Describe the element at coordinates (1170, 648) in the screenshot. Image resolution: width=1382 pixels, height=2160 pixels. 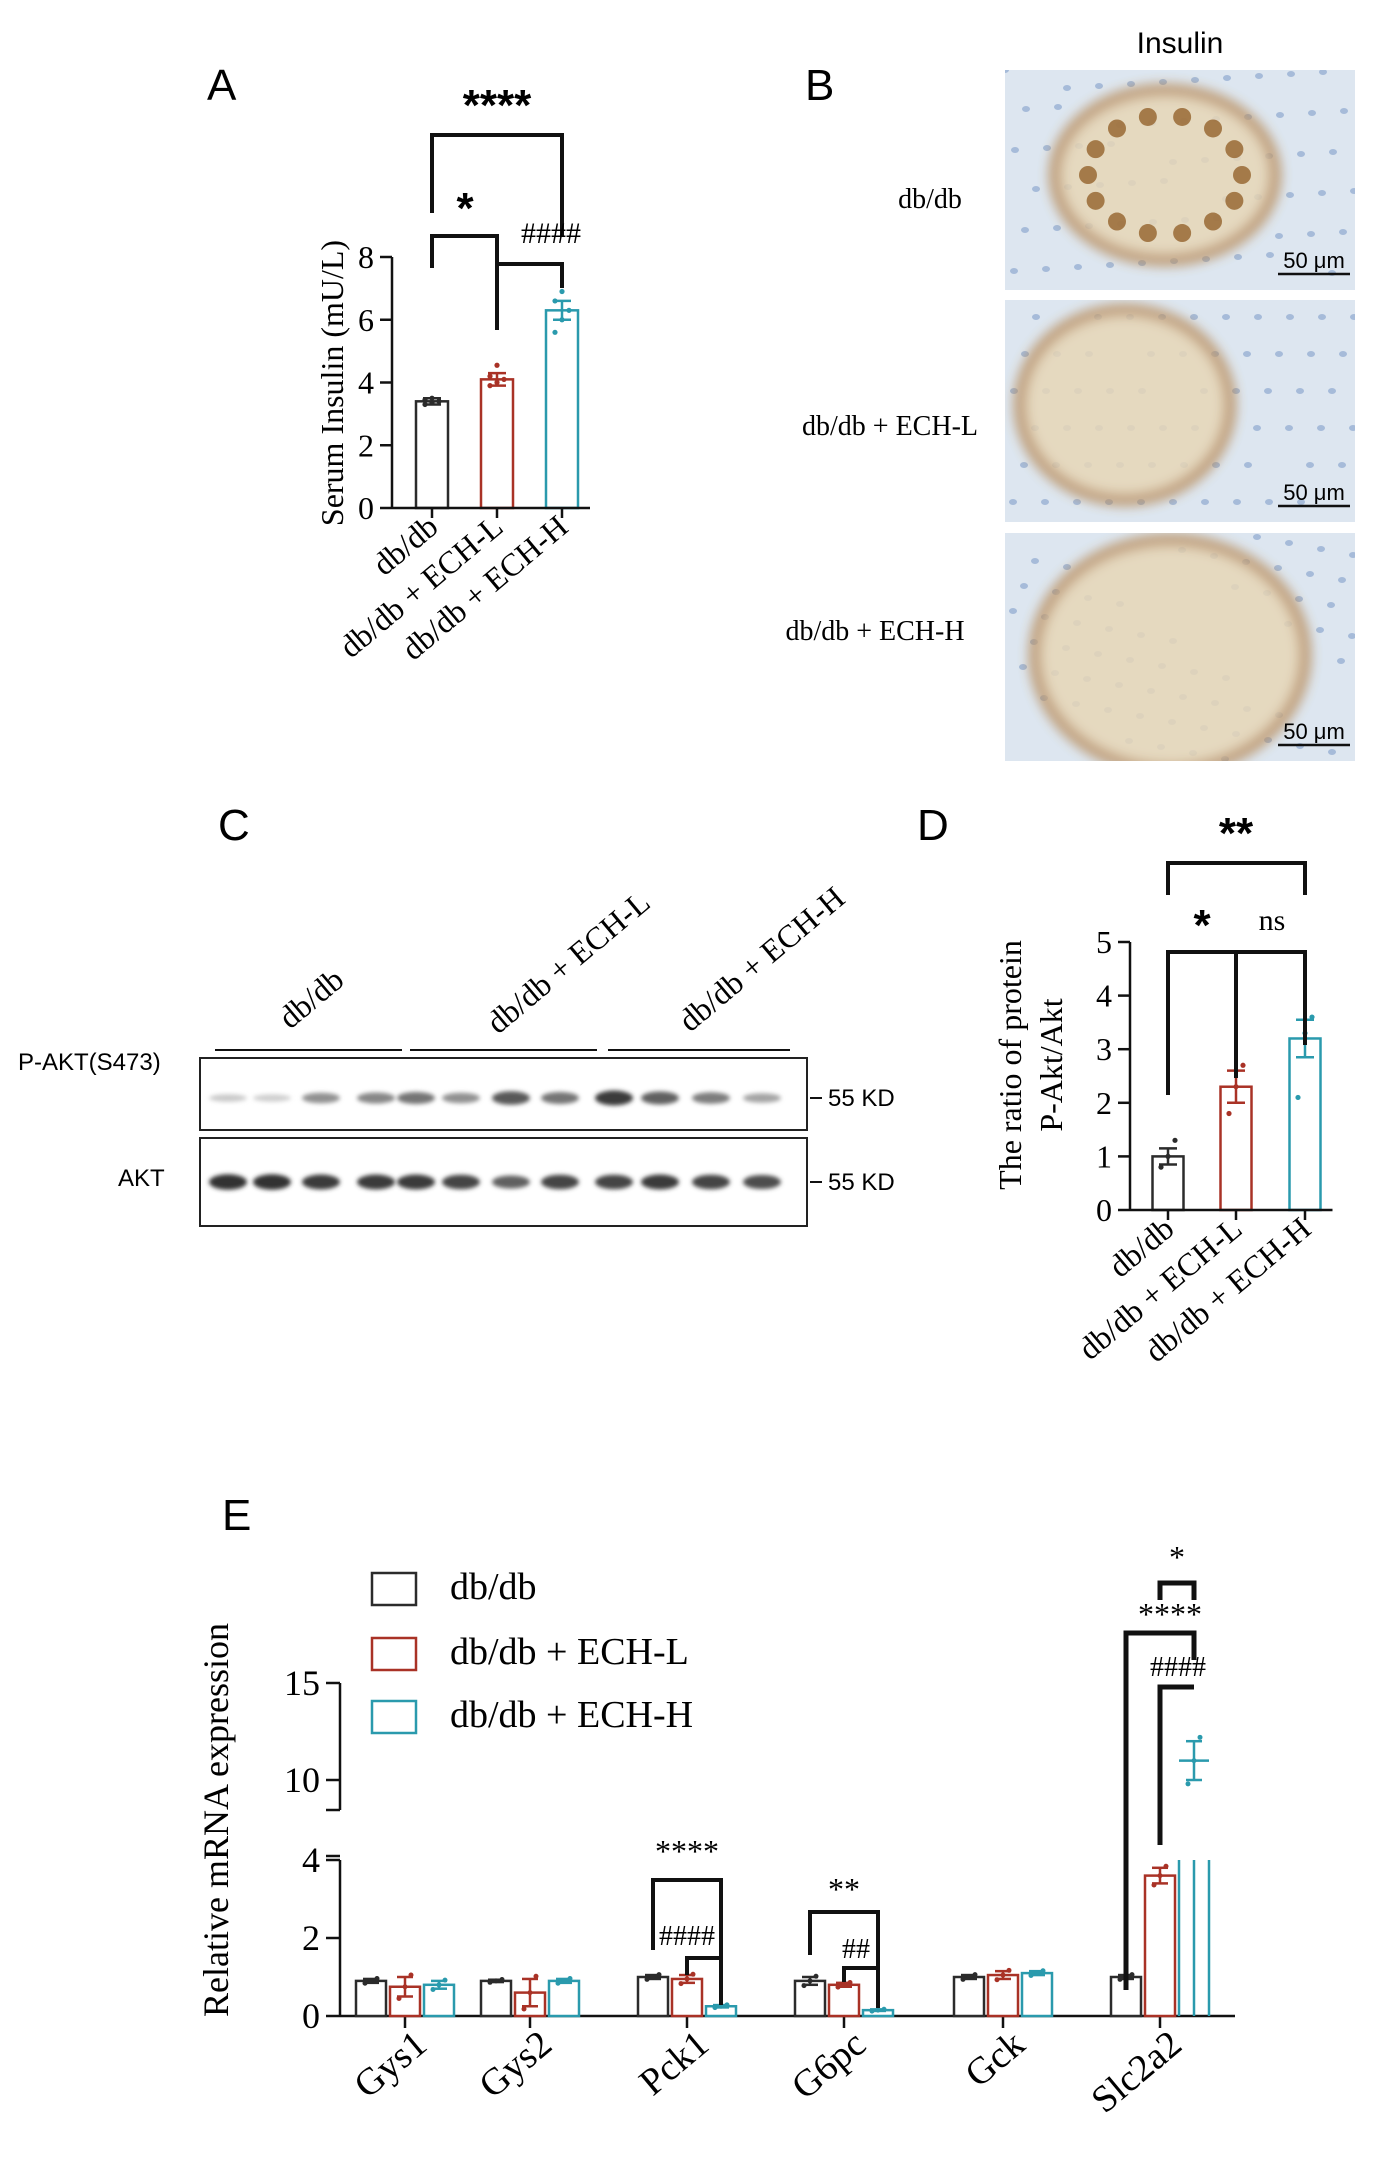
I see `islet-stained` at that location.